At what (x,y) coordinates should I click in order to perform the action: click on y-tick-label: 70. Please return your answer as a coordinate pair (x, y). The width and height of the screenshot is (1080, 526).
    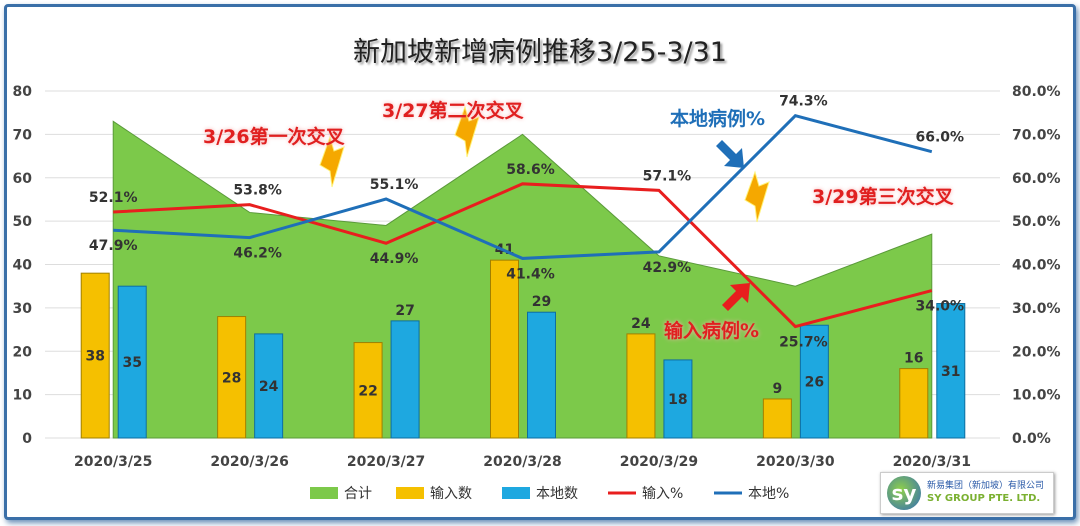
    Looking at the image, I should click on (23, 135).